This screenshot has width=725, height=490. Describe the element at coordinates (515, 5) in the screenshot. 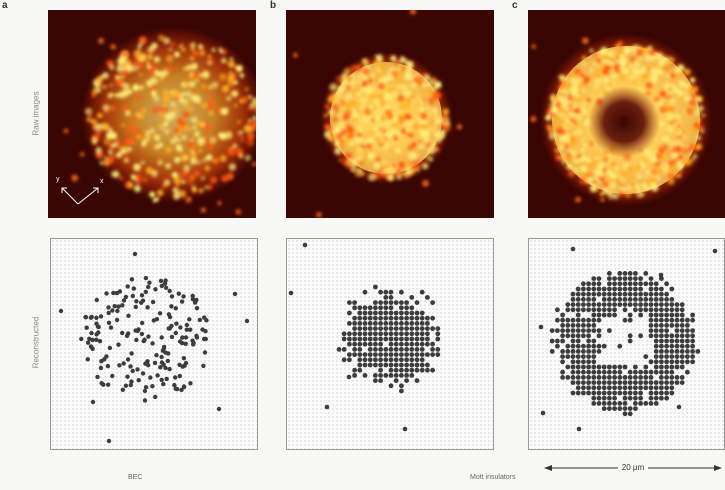

I see `panel-letter-c: c` at that location.